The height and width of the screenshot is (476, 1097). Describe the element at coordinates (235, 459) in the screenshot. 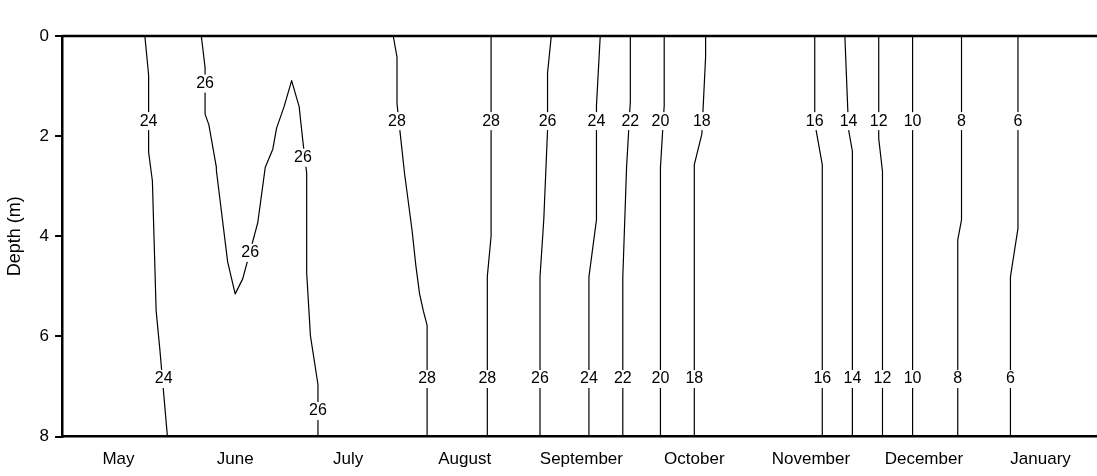

I see `x-tick-label: June` at that location.